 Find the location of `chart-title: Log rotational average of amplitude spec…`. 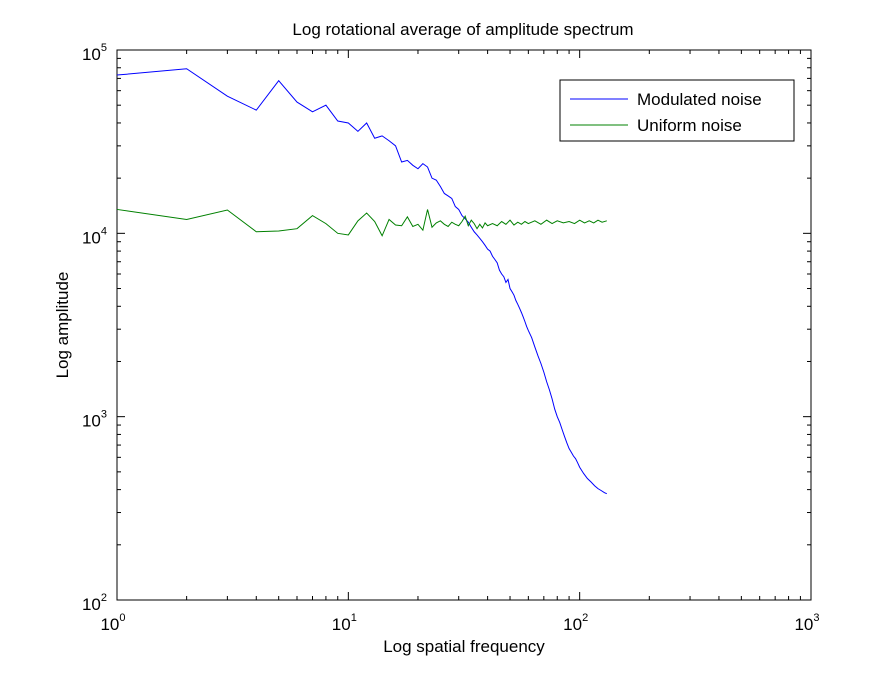

chart-title: Log rotational average of amplitude spec… is located at coordinates (462, 29).